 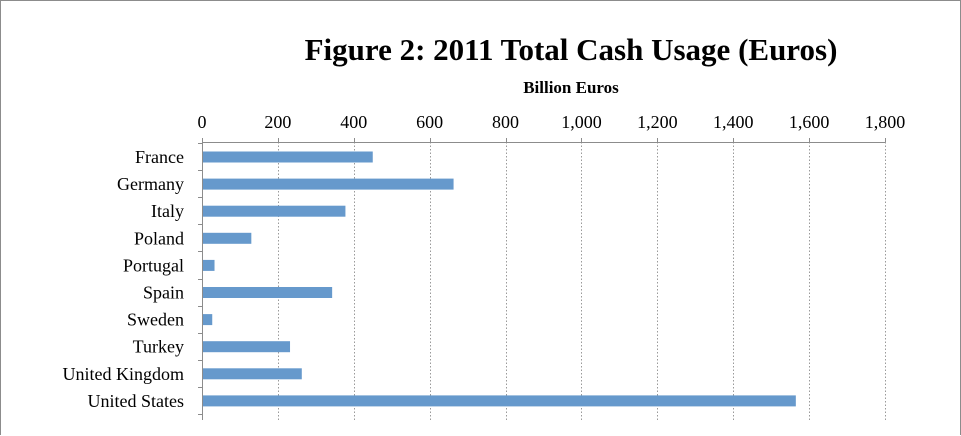 I want to click on x-tick-label: 600, so click(x=429, y=122).